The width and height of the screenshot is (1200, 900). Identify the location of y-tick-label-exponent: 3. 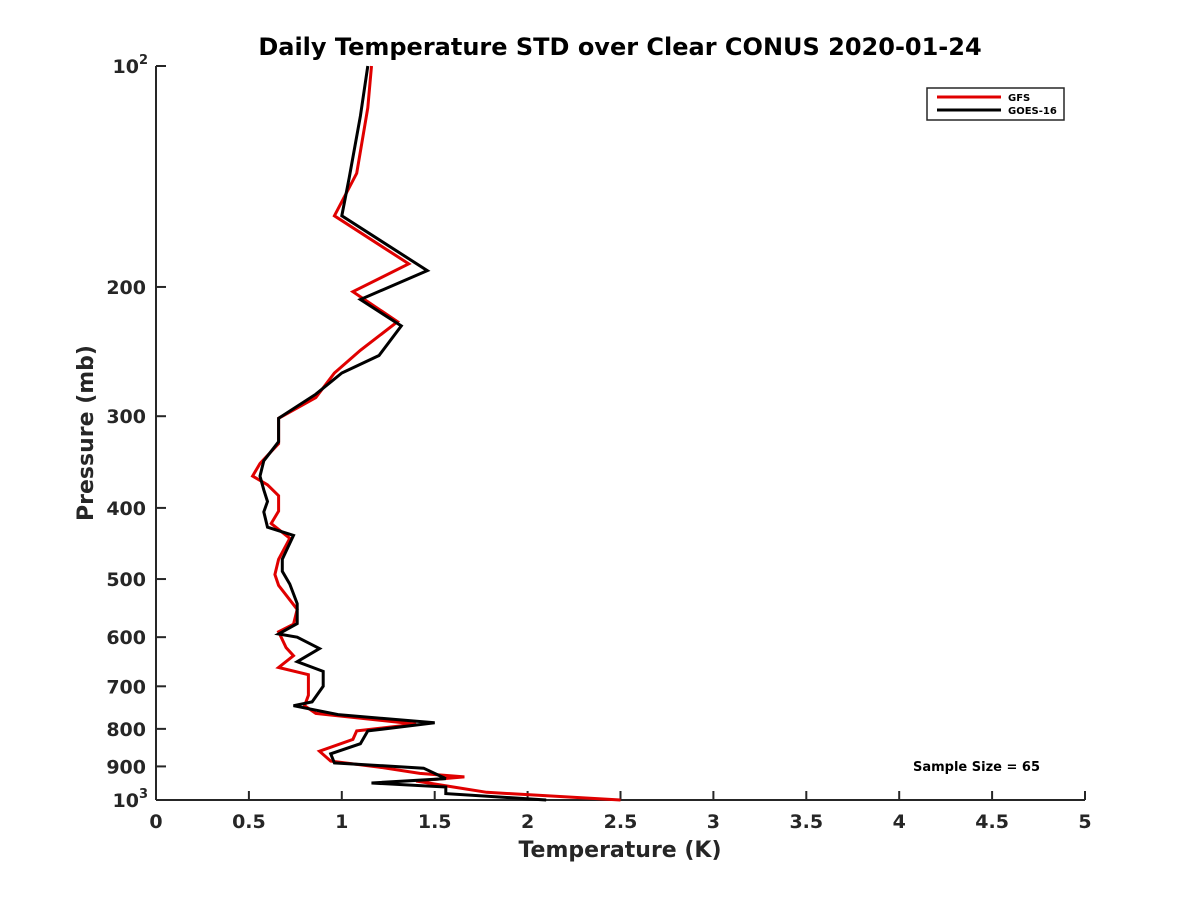
(143, 794).